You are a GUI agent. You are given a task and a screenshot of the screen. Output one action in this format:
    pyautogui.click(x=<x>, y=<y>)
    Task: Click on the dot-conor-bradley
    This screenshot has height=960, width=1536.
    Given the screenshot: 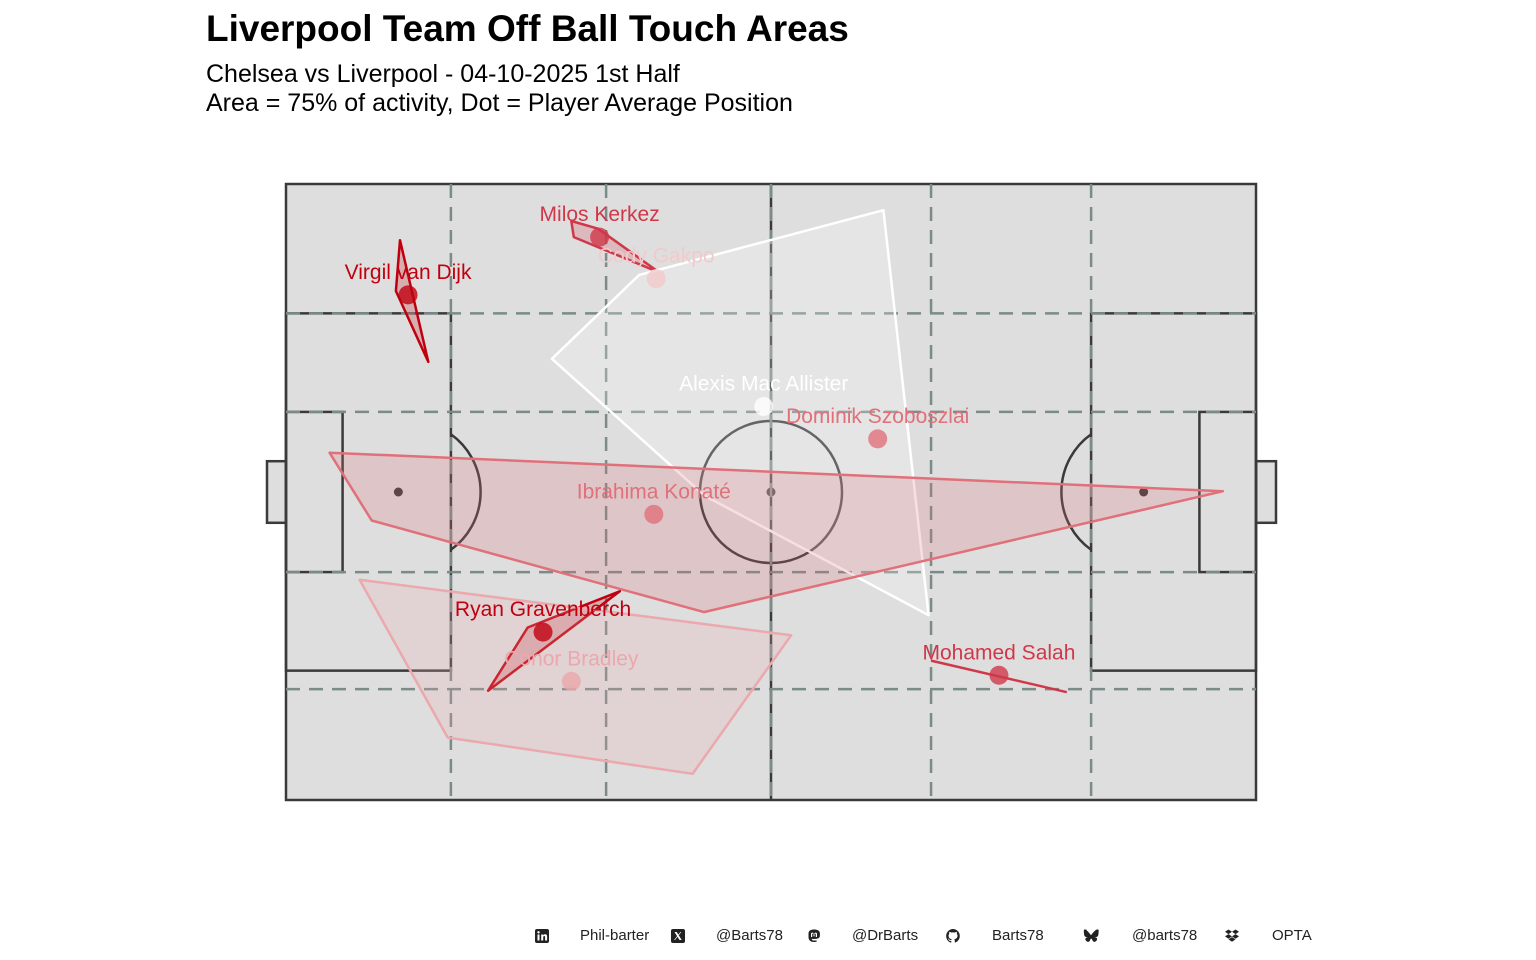 What is the action you would take?
    pyautogui.click(x=571, y=681)
    